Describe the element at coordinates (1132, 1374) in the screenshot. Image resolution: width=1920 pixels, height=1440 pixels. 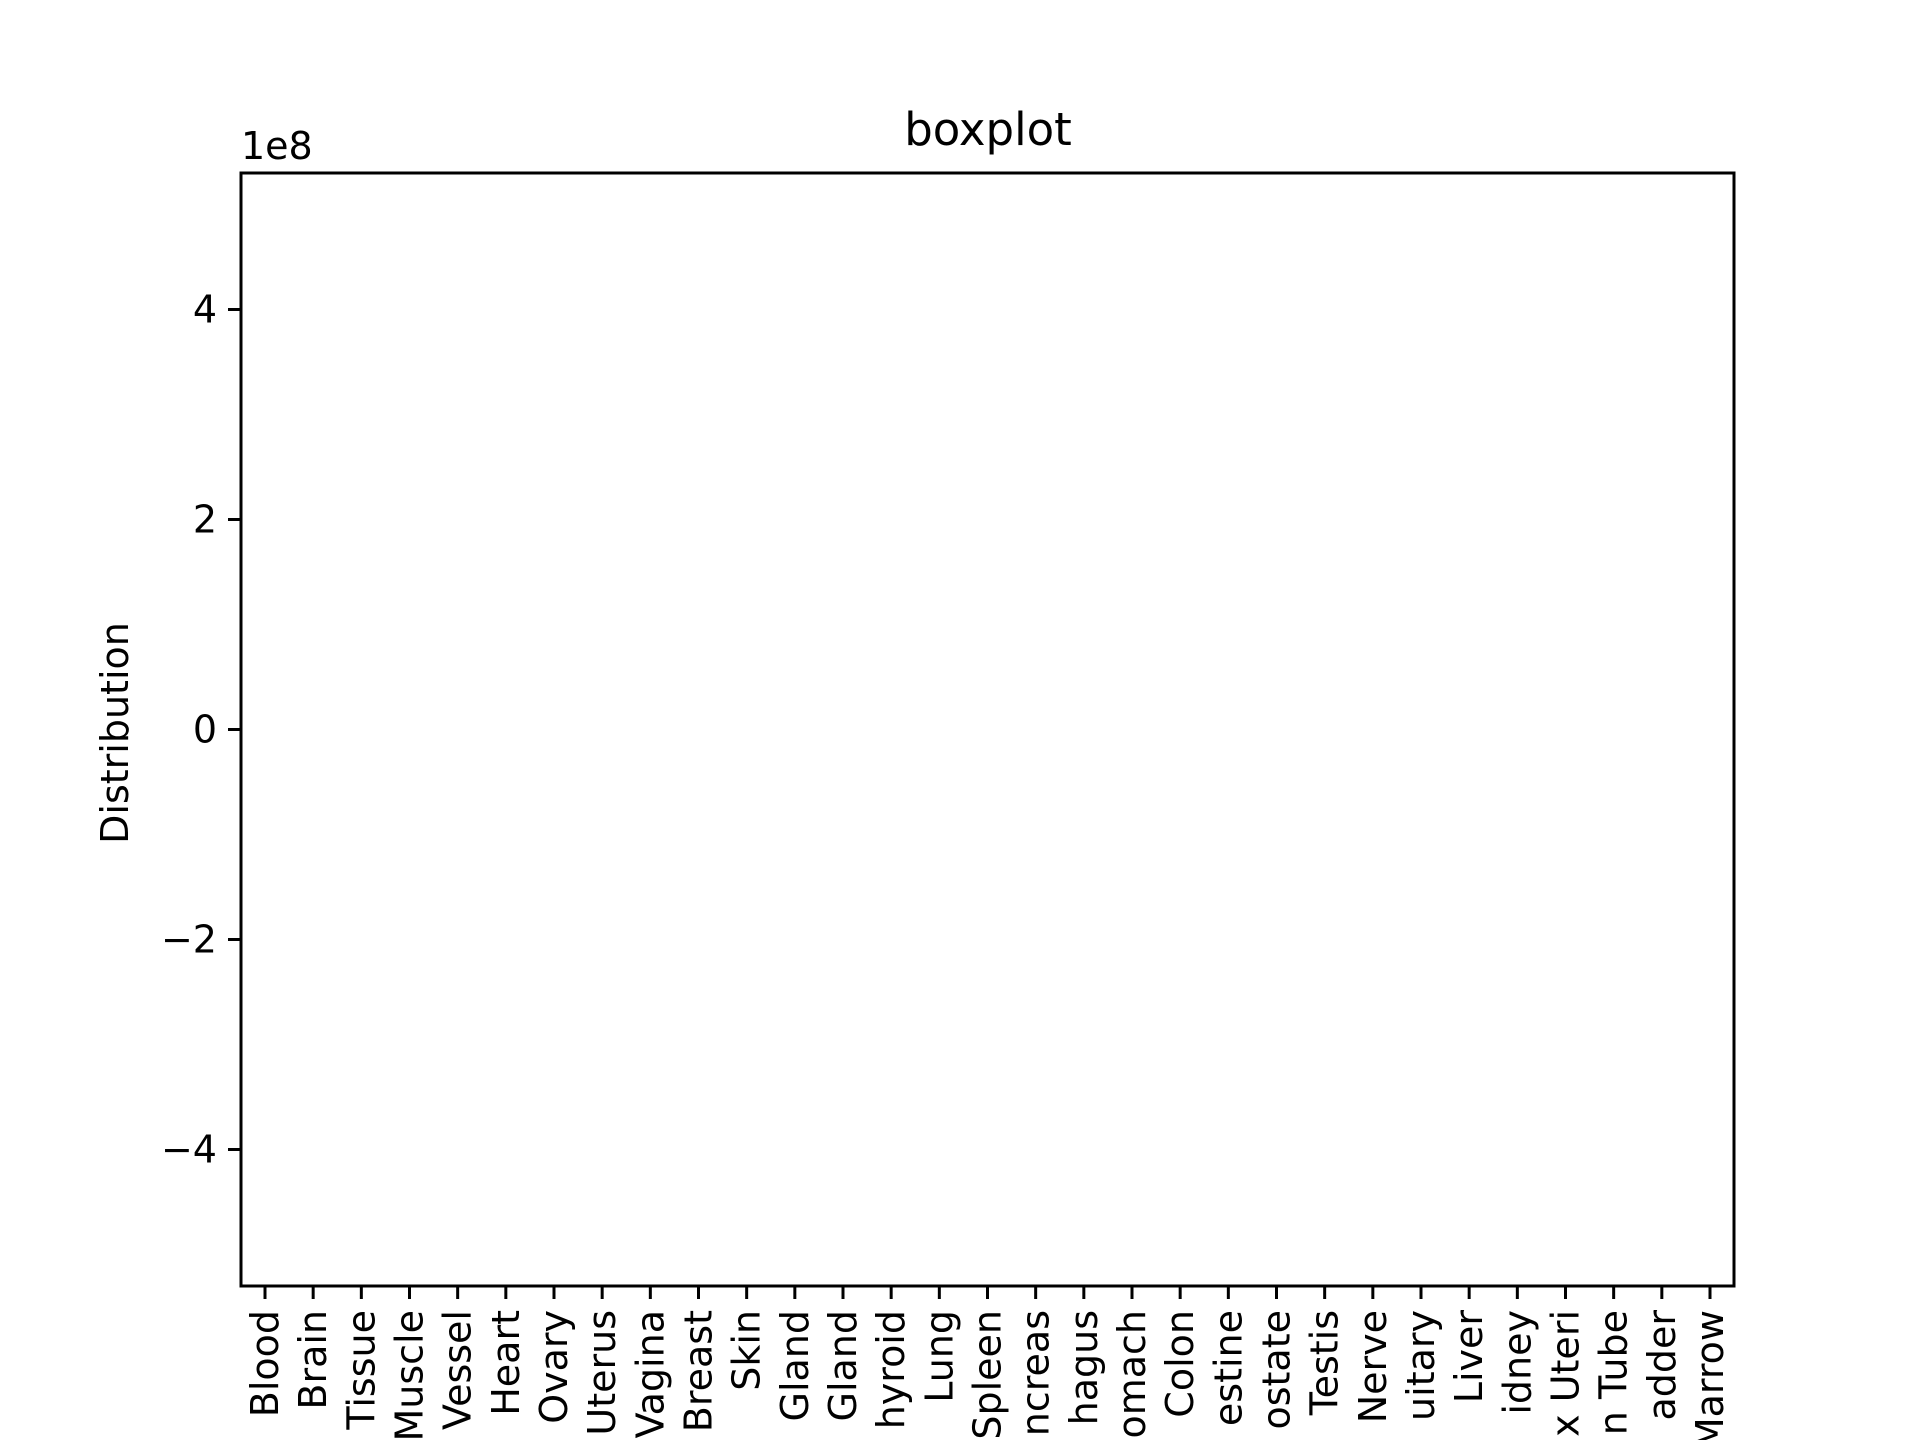
I see `x-tick-label: omach` at that location.